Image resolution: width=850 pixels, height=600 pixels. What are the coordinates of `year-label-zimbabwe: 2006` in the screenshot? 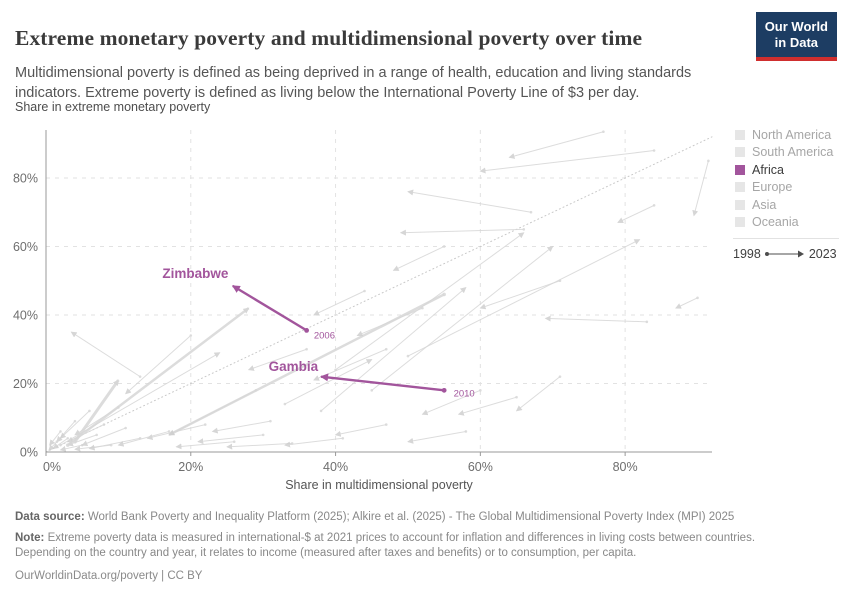 It's located at (324, 335).